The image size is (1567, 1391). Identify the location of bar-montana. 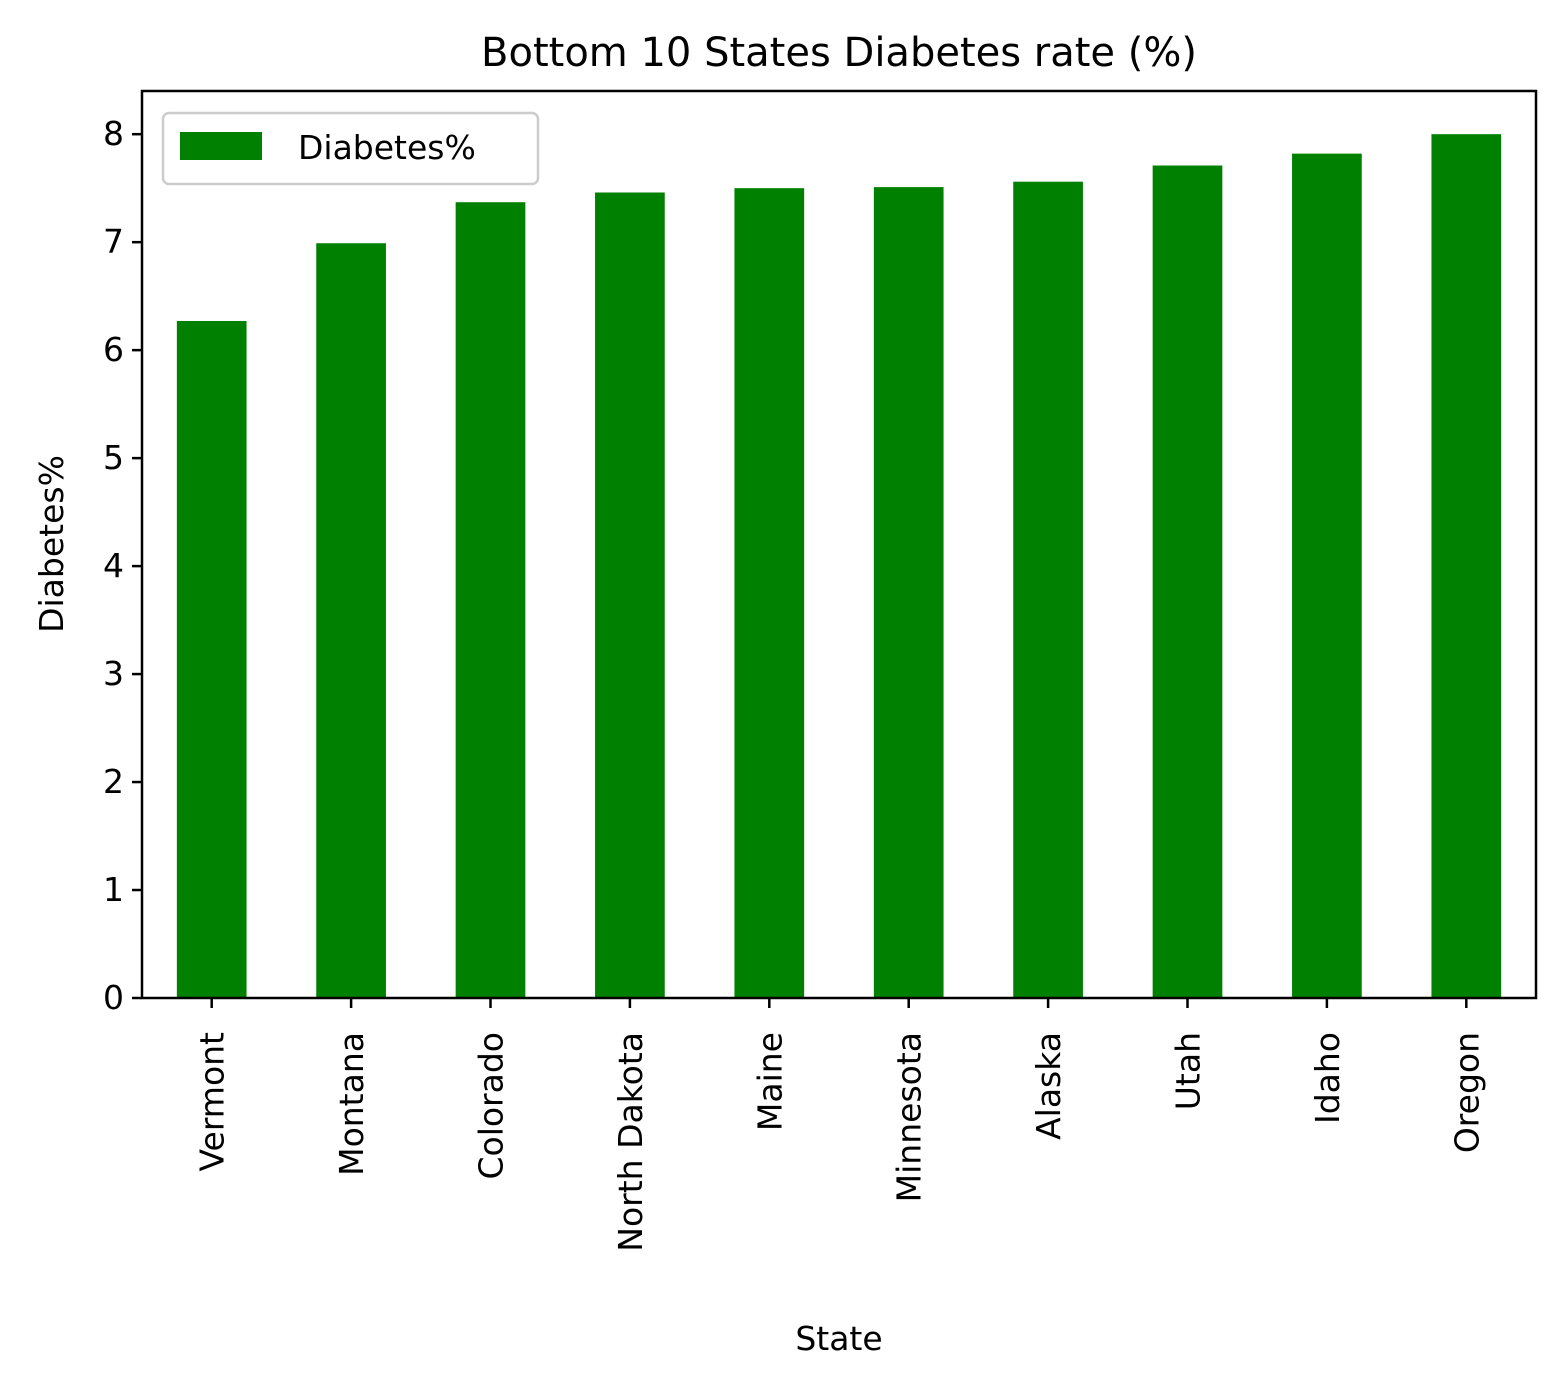
(351, 620).